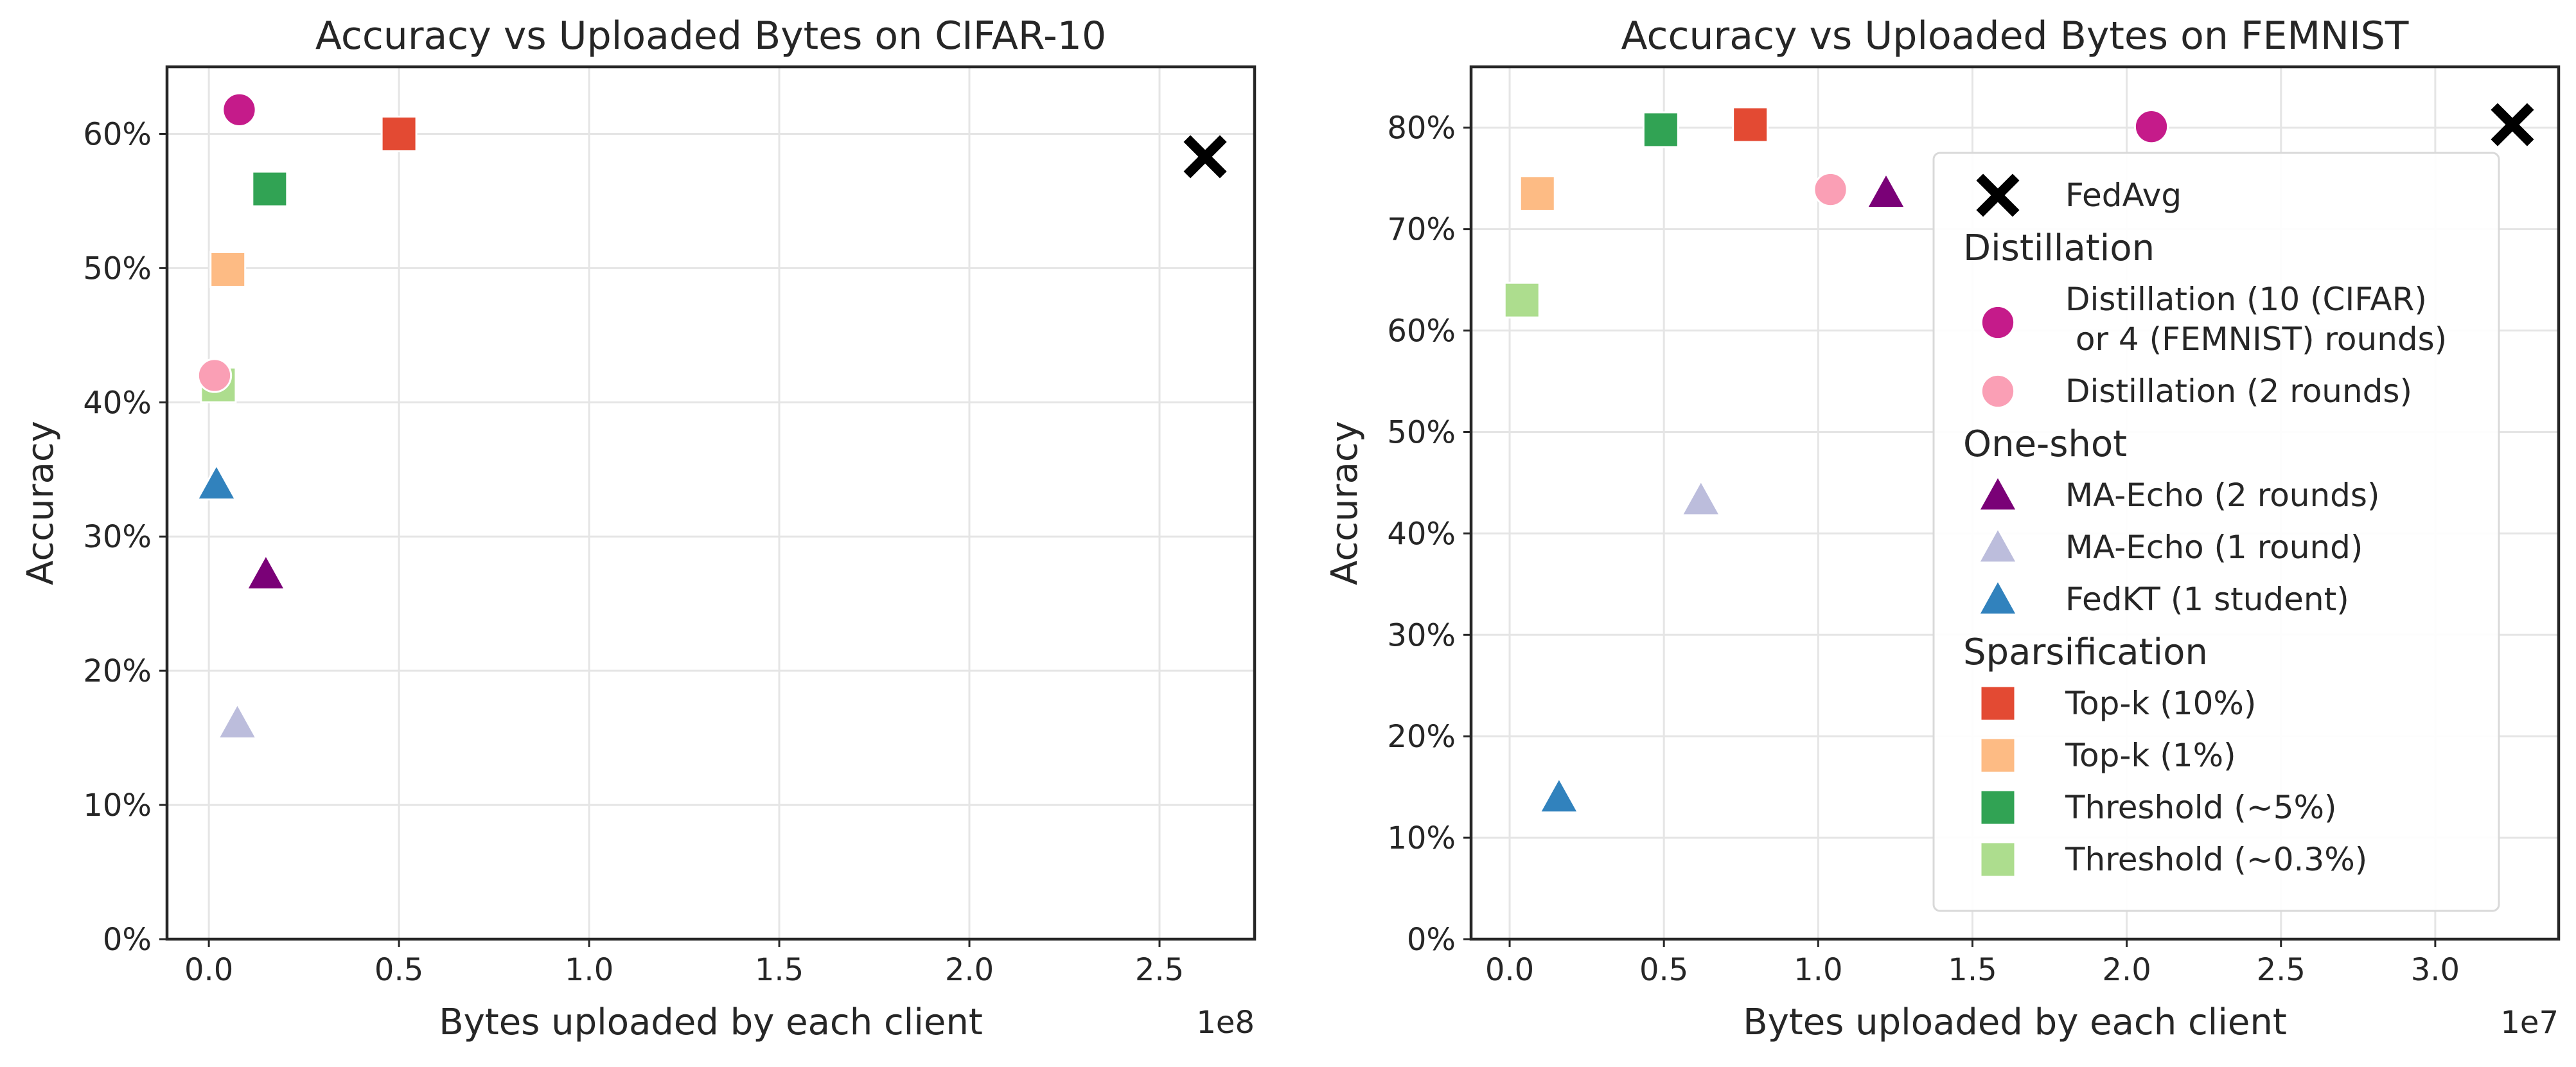 This screenshot has height=1067, width=2576. What do you see at coordinates (2059, 248) in the screenshot?
I see `legend-group-heading: Distillation` at bounding box center [2059, 248].